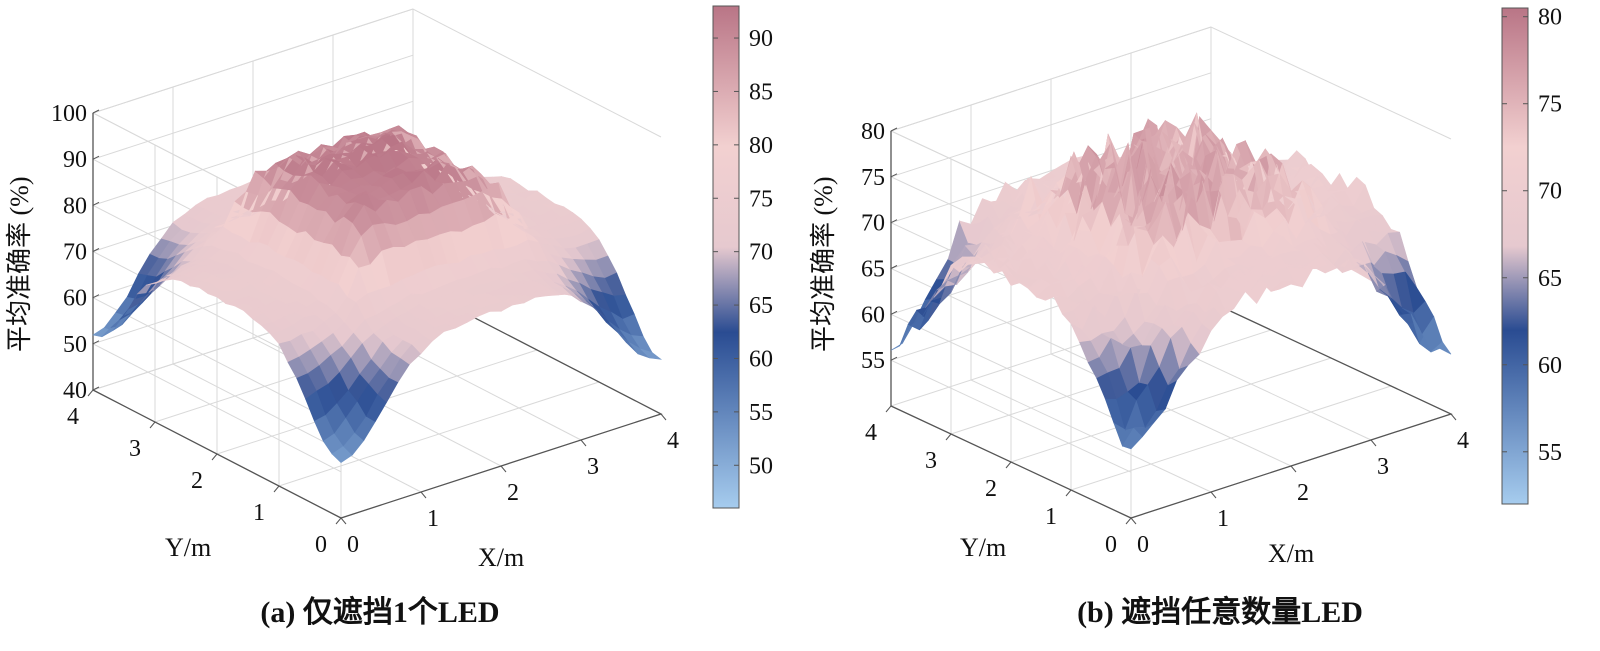  What do you see at coordinates (1550, 453) in the screenshot?
I see `colorbar-tick-label: 55` at bounding box center [1550, 453].